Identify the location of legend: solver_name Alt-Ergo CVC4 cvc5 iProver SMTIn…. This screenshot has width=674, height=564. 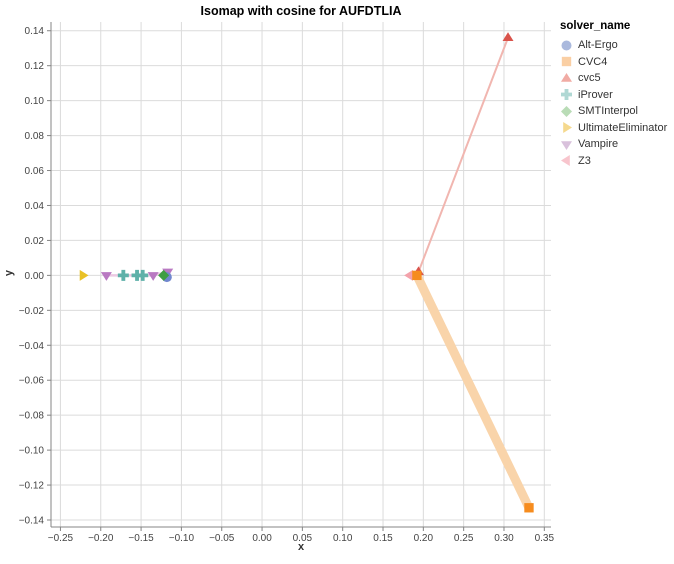
(613, 94).